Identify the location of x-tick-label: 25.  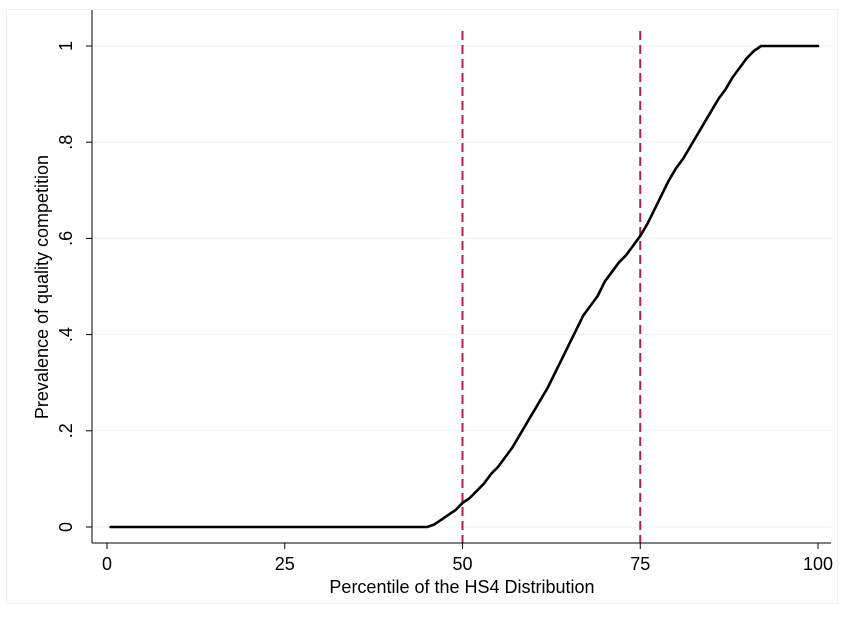
(285, 564).